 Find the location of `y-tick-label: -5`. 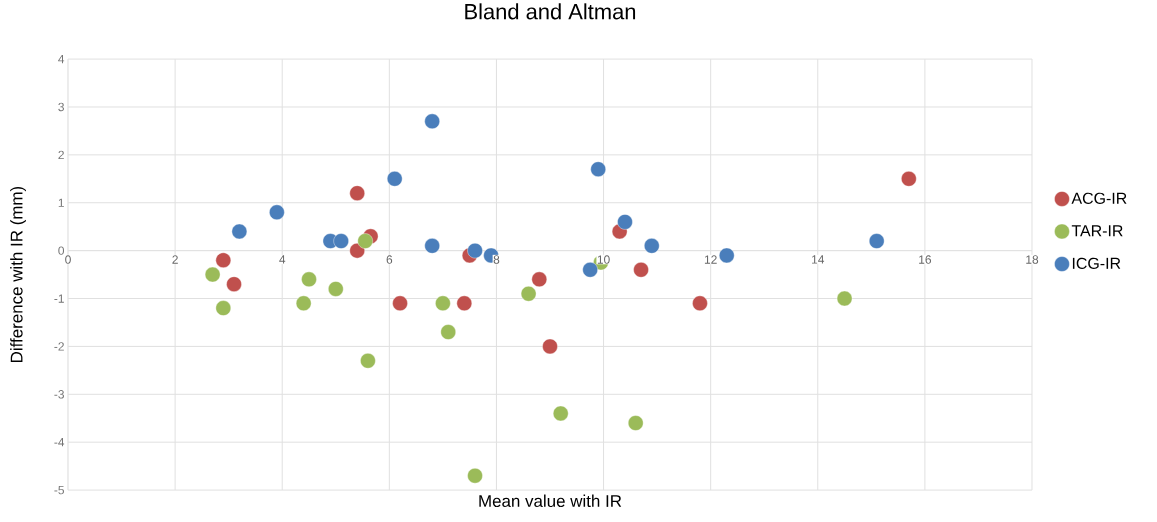

y-tick-label: -5 is located at coordinates (59, 490).